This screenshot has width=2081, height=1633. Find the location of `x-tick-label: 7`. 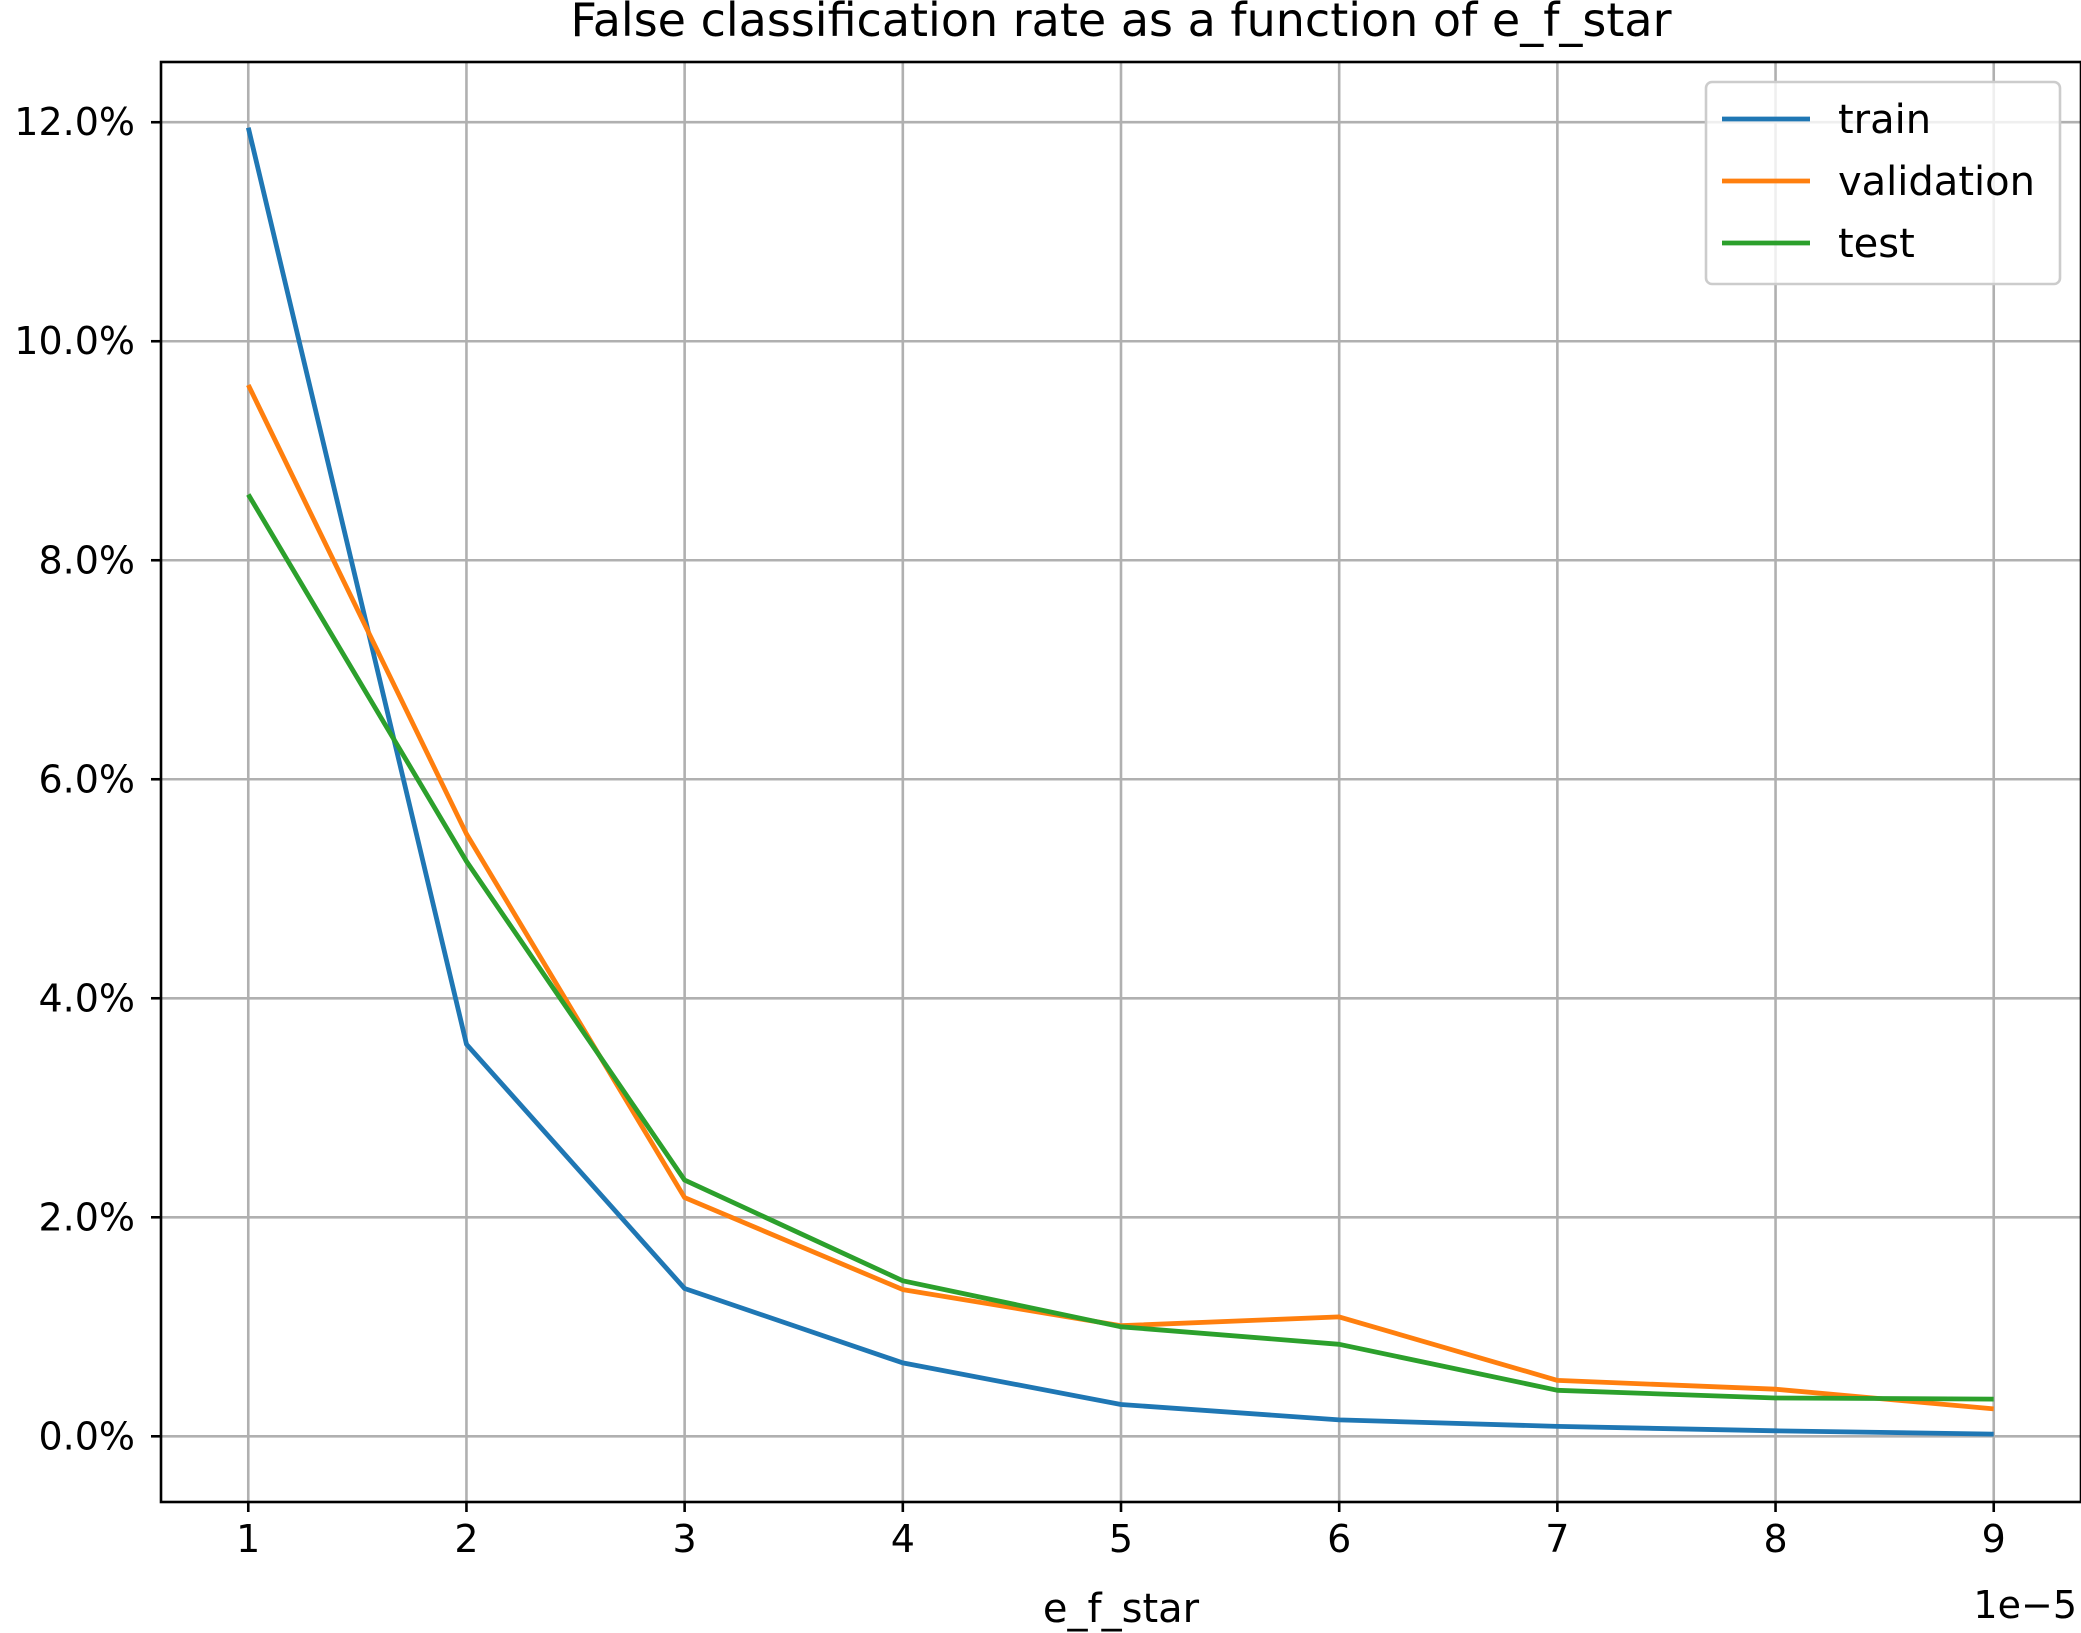

x-tick-label: 7 is located at coordinates (1557, 1539).